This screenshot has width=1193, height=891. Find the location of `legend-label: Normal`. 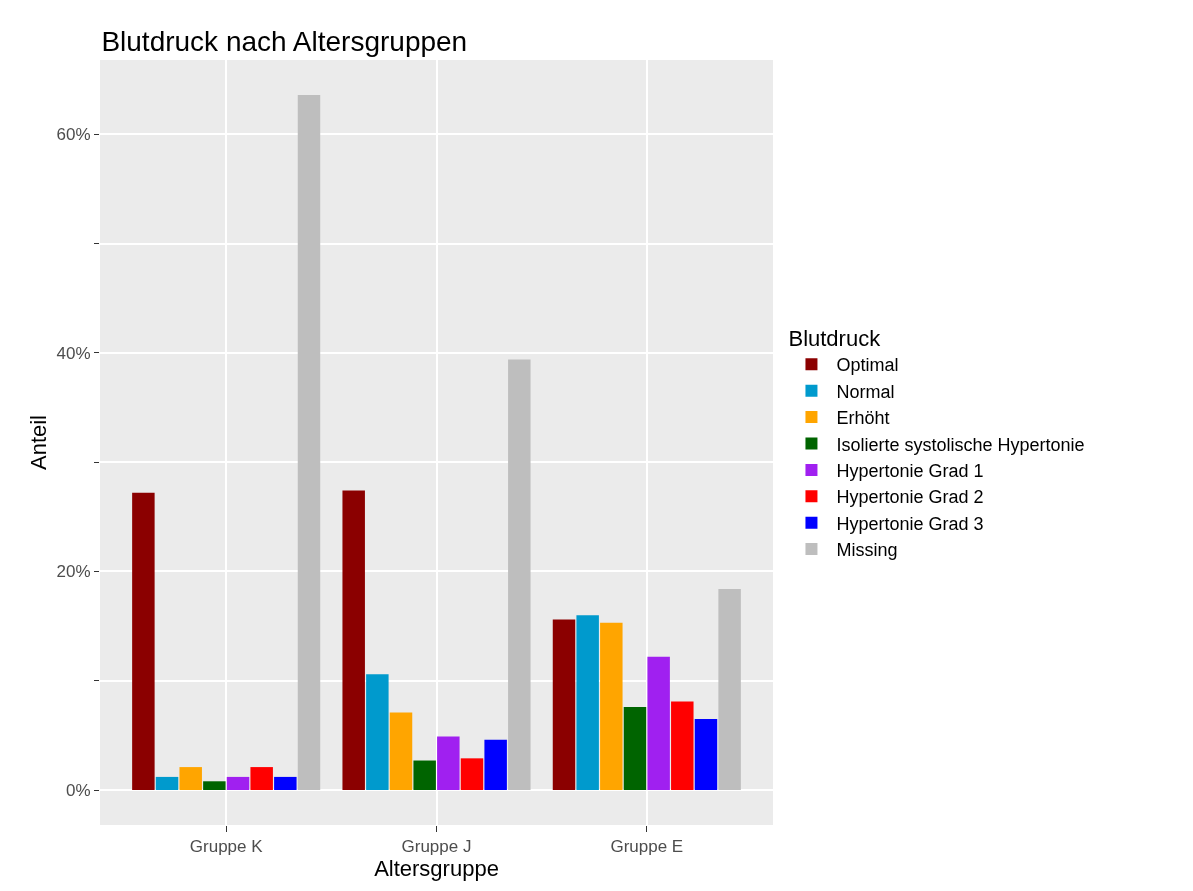

legend-label: Normal is located at coordinates (865, 391).